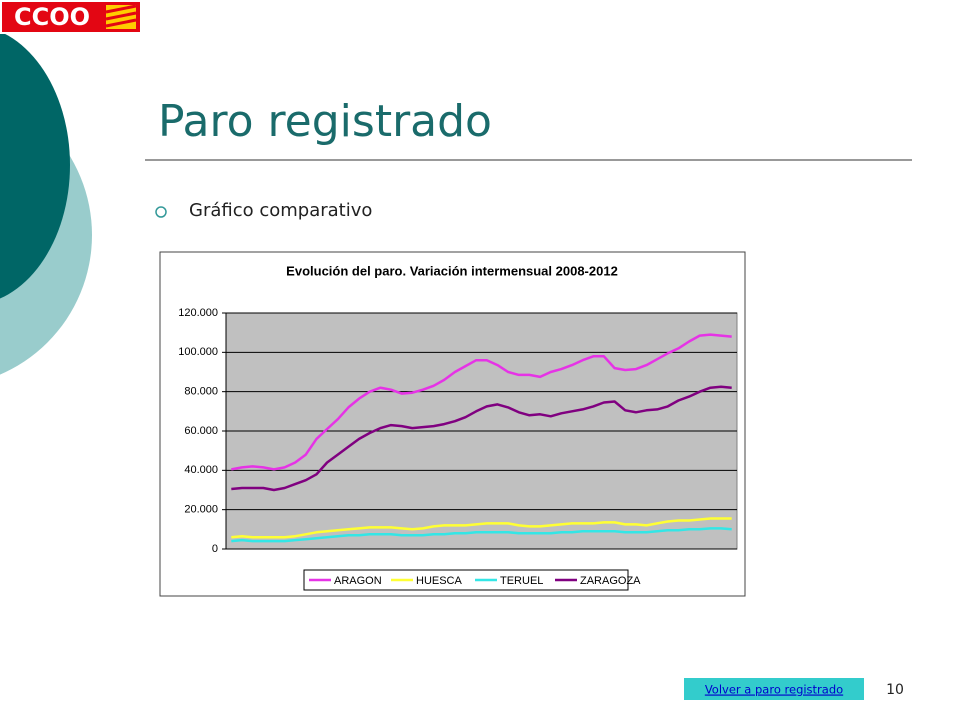  I want to click on bullet-text: Gráfico comparativo, so click(280, 210).